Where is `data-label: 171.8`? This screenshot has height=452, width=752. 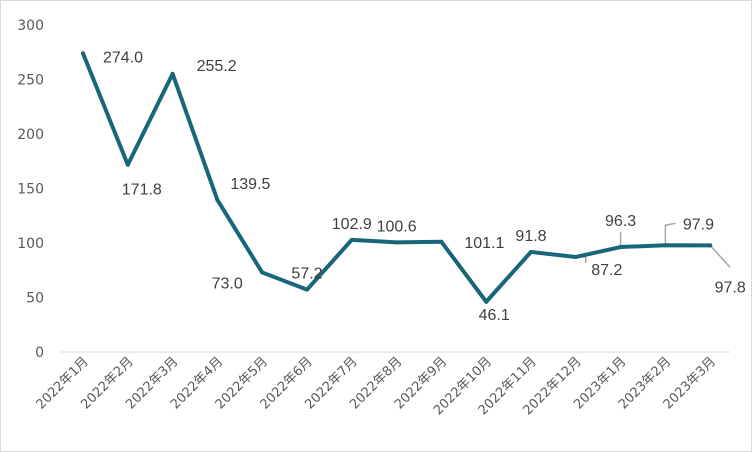
data-label: 171.8 is located at coordinates (142, 190).